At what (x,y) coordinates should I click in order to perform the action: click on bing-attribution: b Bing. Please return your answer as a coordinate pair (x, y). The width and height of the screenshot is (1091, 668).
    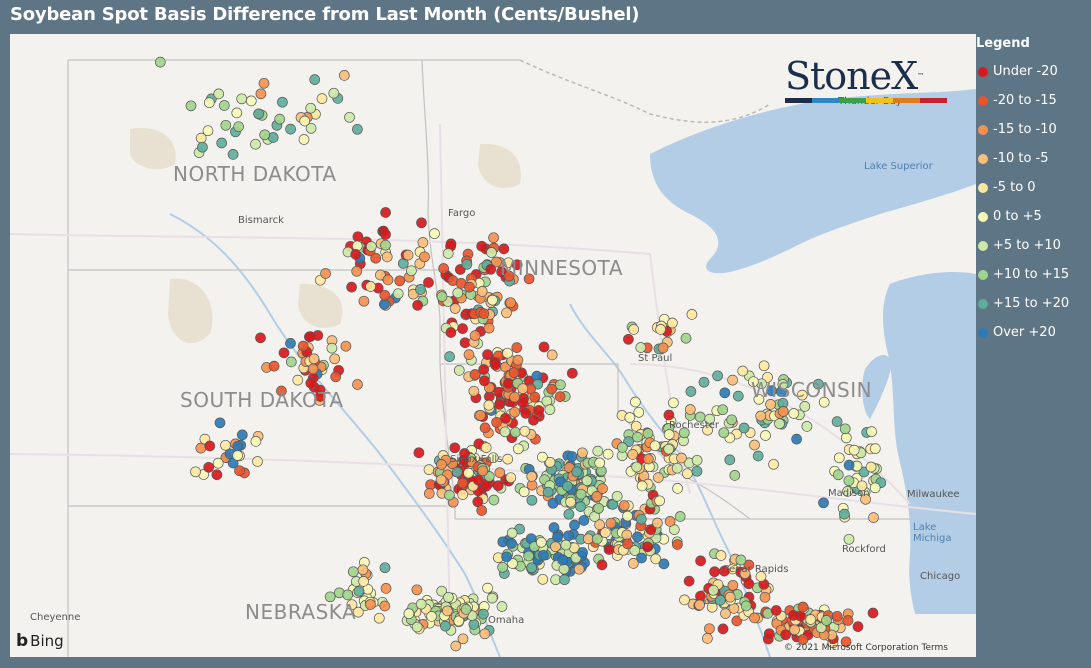
    Looking at the image, I should click on (40, 641).